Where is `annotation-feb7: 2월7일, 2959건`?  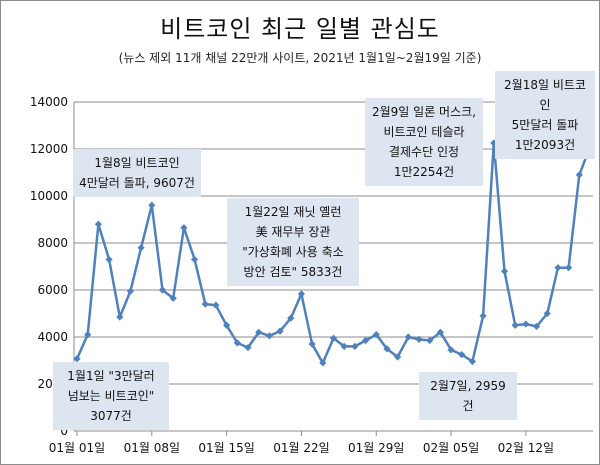
annotation-feb7: 2월7일, 2959건 is located at coordinates (468, 396).